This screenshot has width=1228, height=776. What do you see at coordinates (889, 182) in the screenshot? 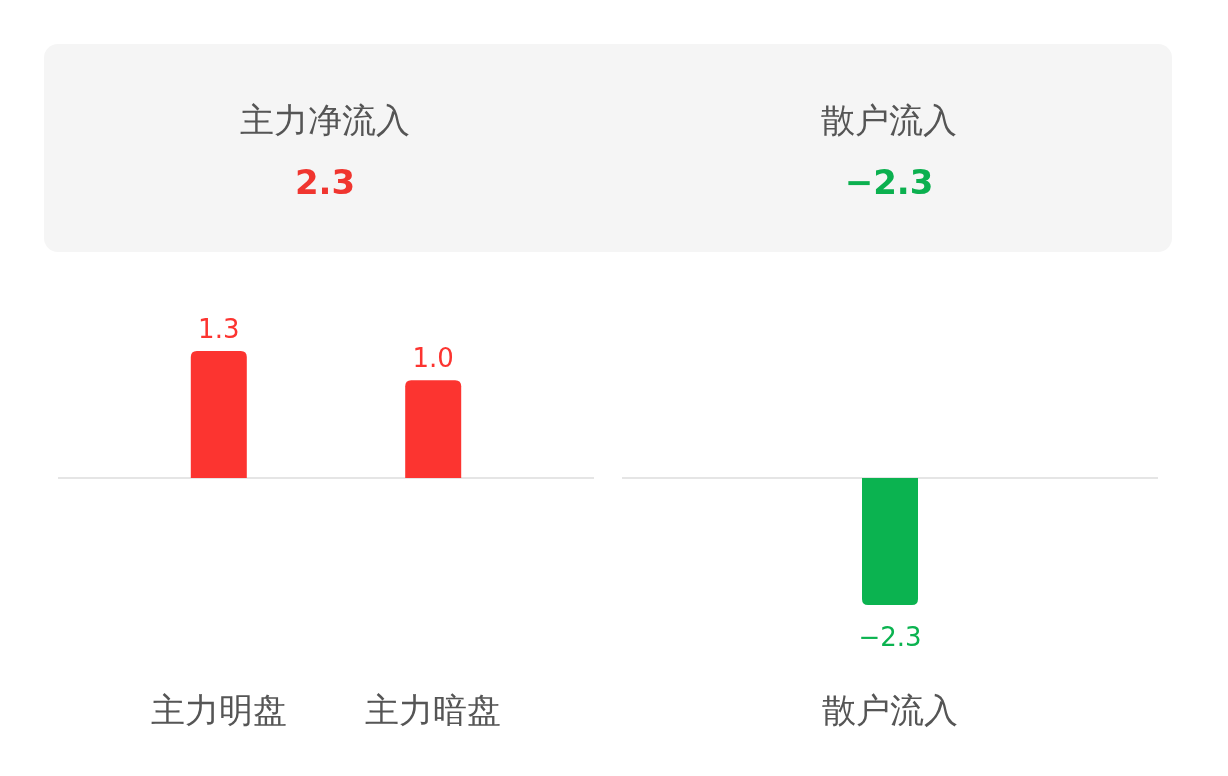
I see `text: −2.3` at bounding box center [889, 182].